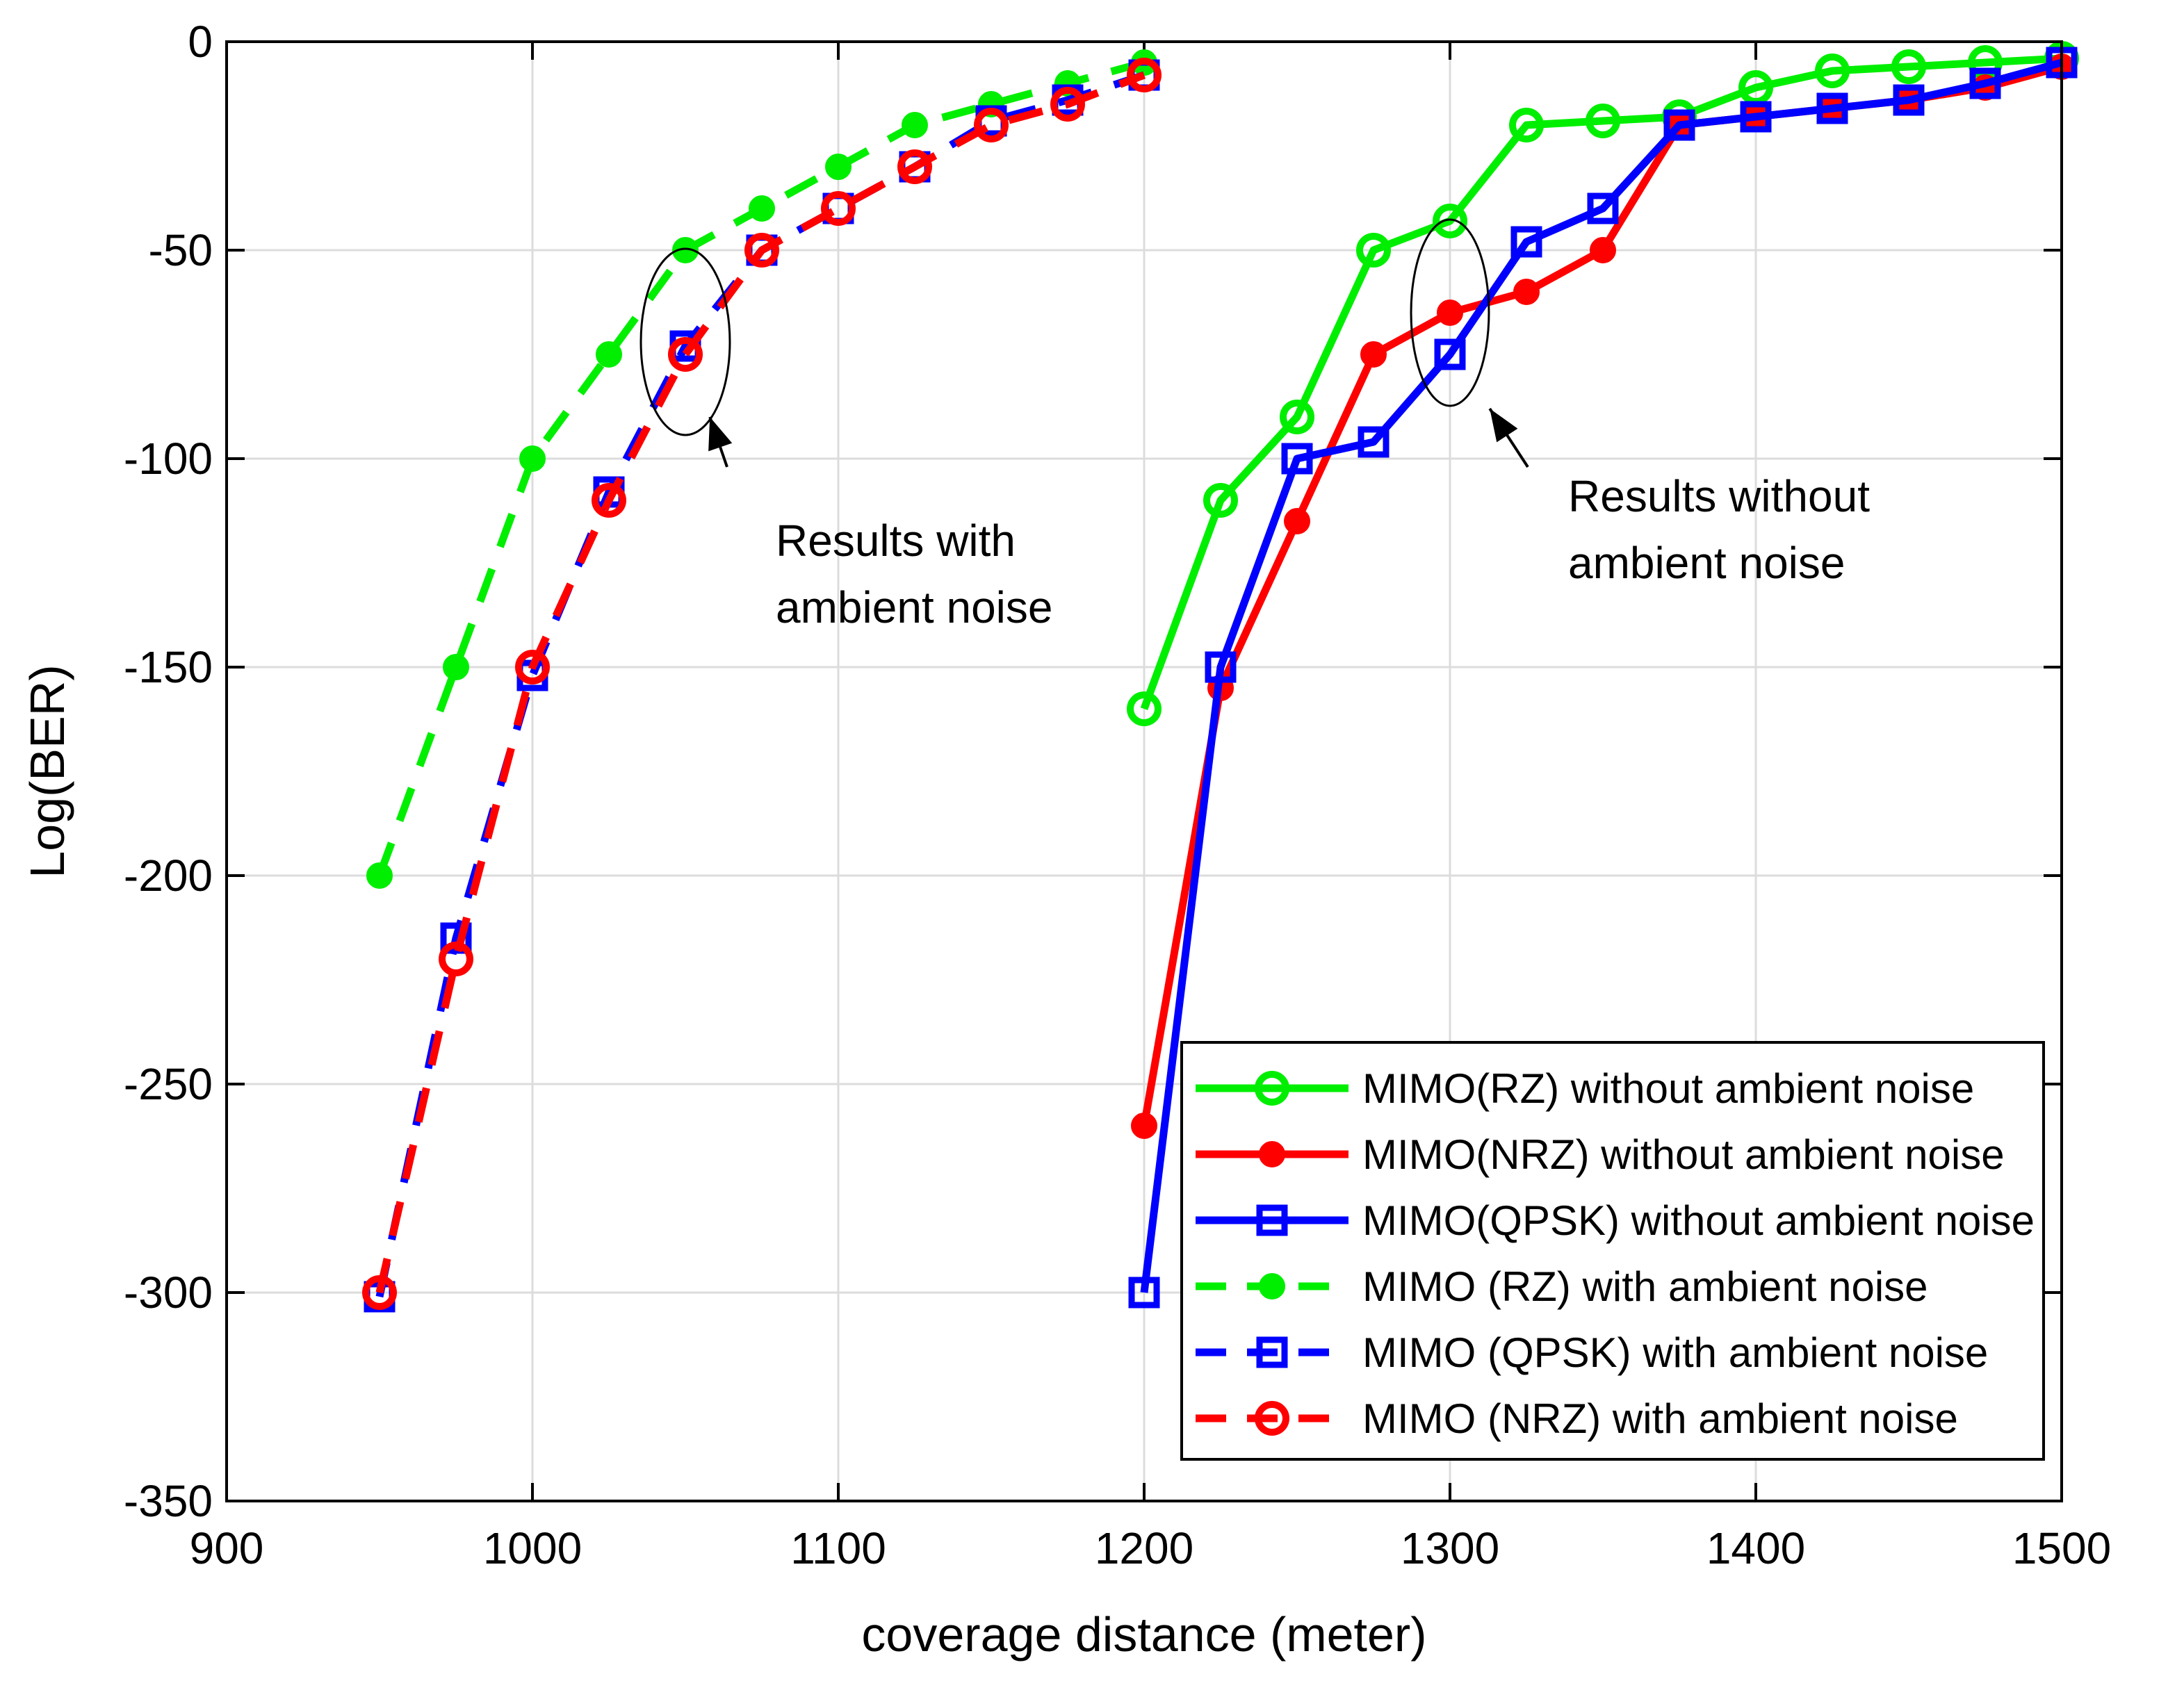  What do you see at coordinates (1645, 1286) in the screenshot?
I see `legend-label: MIMO (RZ) with ambient noise` at bounding box center [1645, 1286].